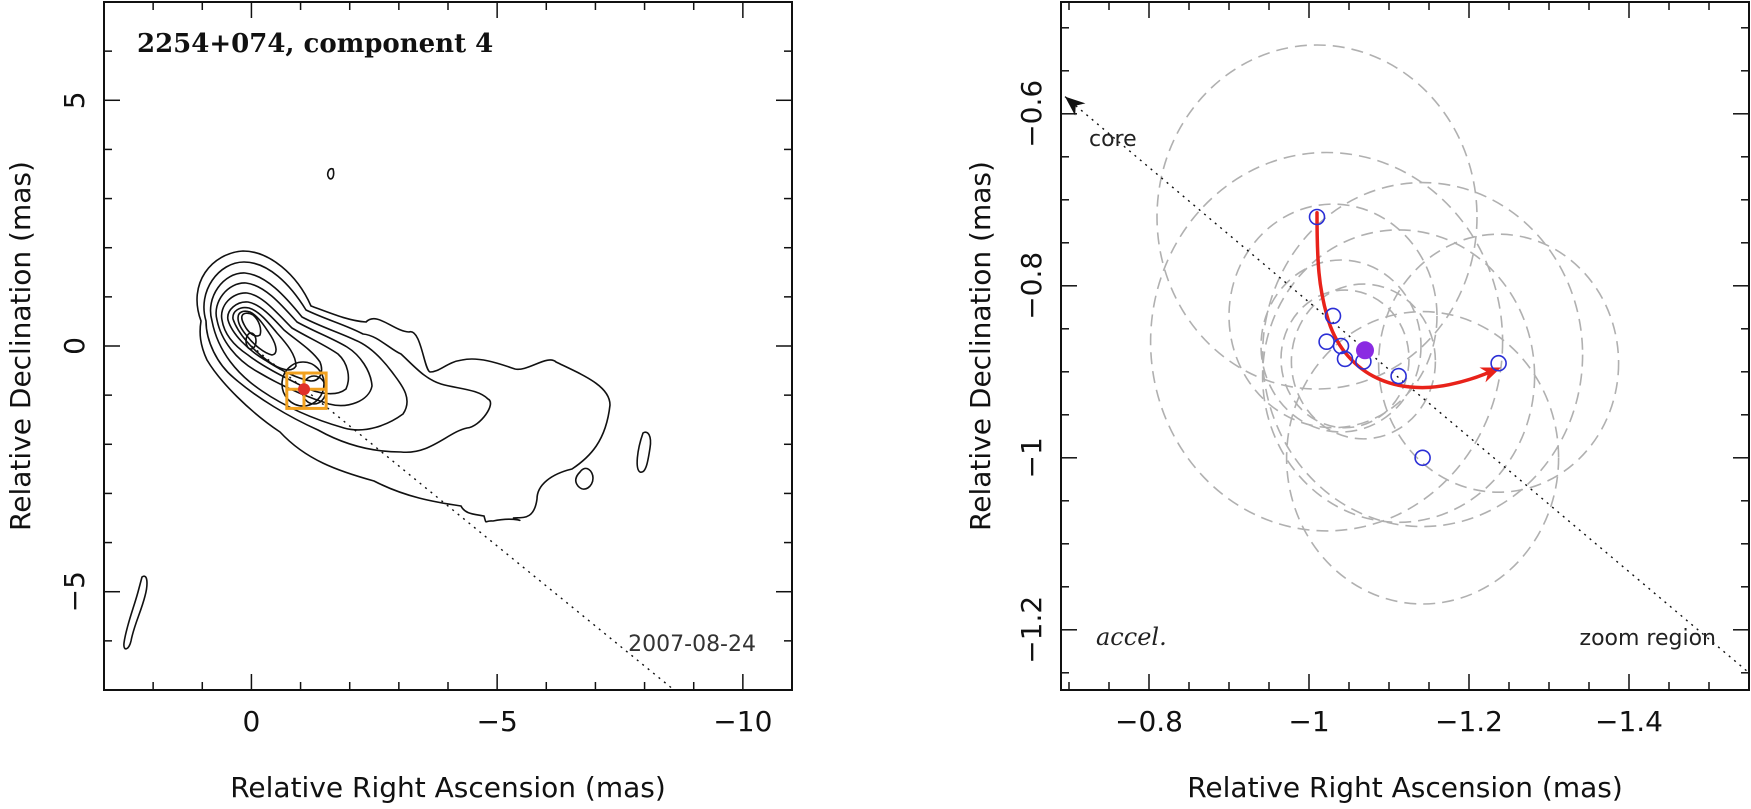 This screenshot has height=809, width=1751. I want to click on left-date-label: 2007-08-24, so click(692, 644).